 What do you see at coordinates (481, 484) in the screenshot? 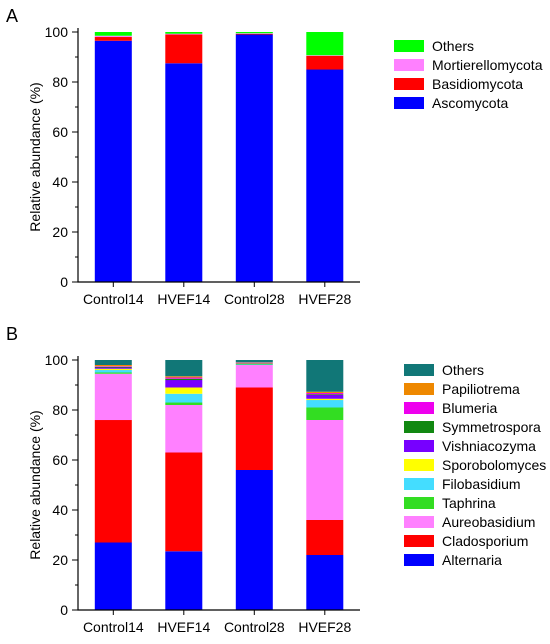
I see `legend-label: Filobasidium` at bounding box center [481, 484].